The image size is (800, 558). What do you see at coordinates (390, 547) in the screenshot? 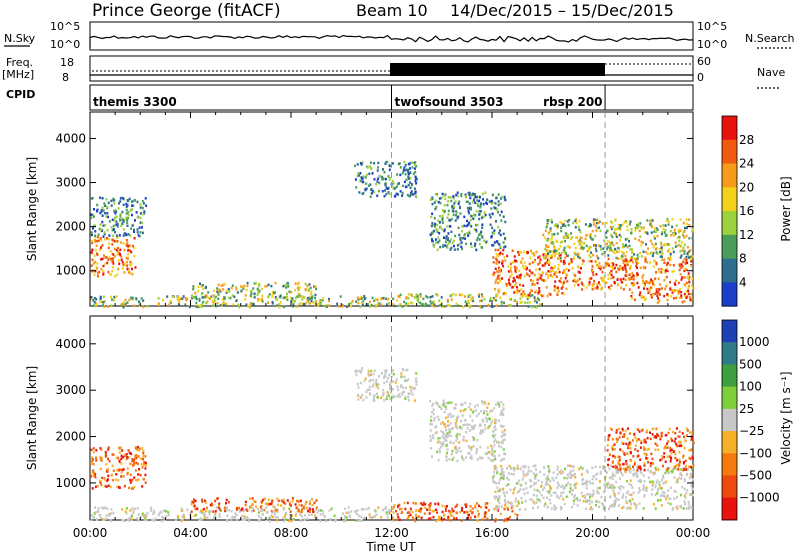
I see `time-axis-label: Time UT` at bounding box center [390, 547].